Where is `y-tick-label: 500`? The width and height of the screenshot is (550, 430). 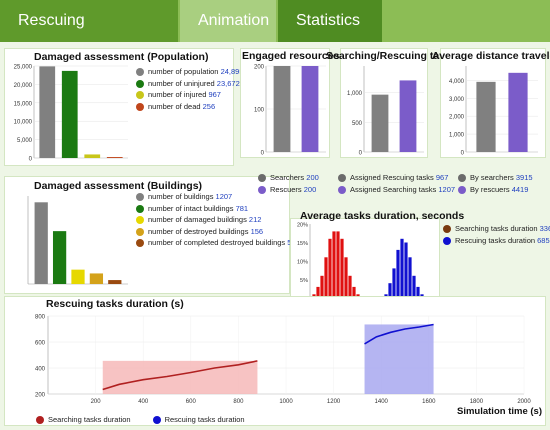 y-tick-label: 500 is located at coordinates (357, 124).